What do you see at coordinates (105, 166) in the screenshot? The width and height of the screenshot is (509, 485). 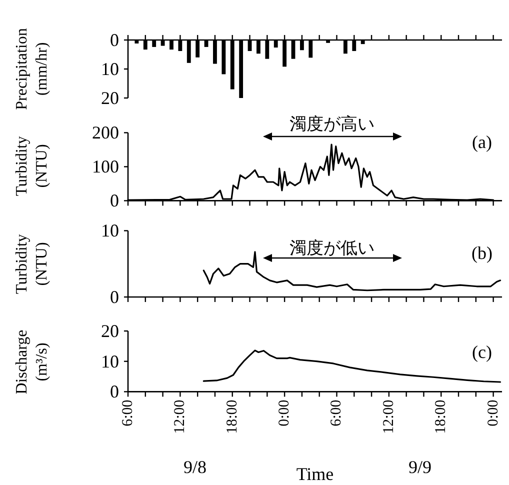 I see `y-tick-label: 100` at bounding box center [105, 166].